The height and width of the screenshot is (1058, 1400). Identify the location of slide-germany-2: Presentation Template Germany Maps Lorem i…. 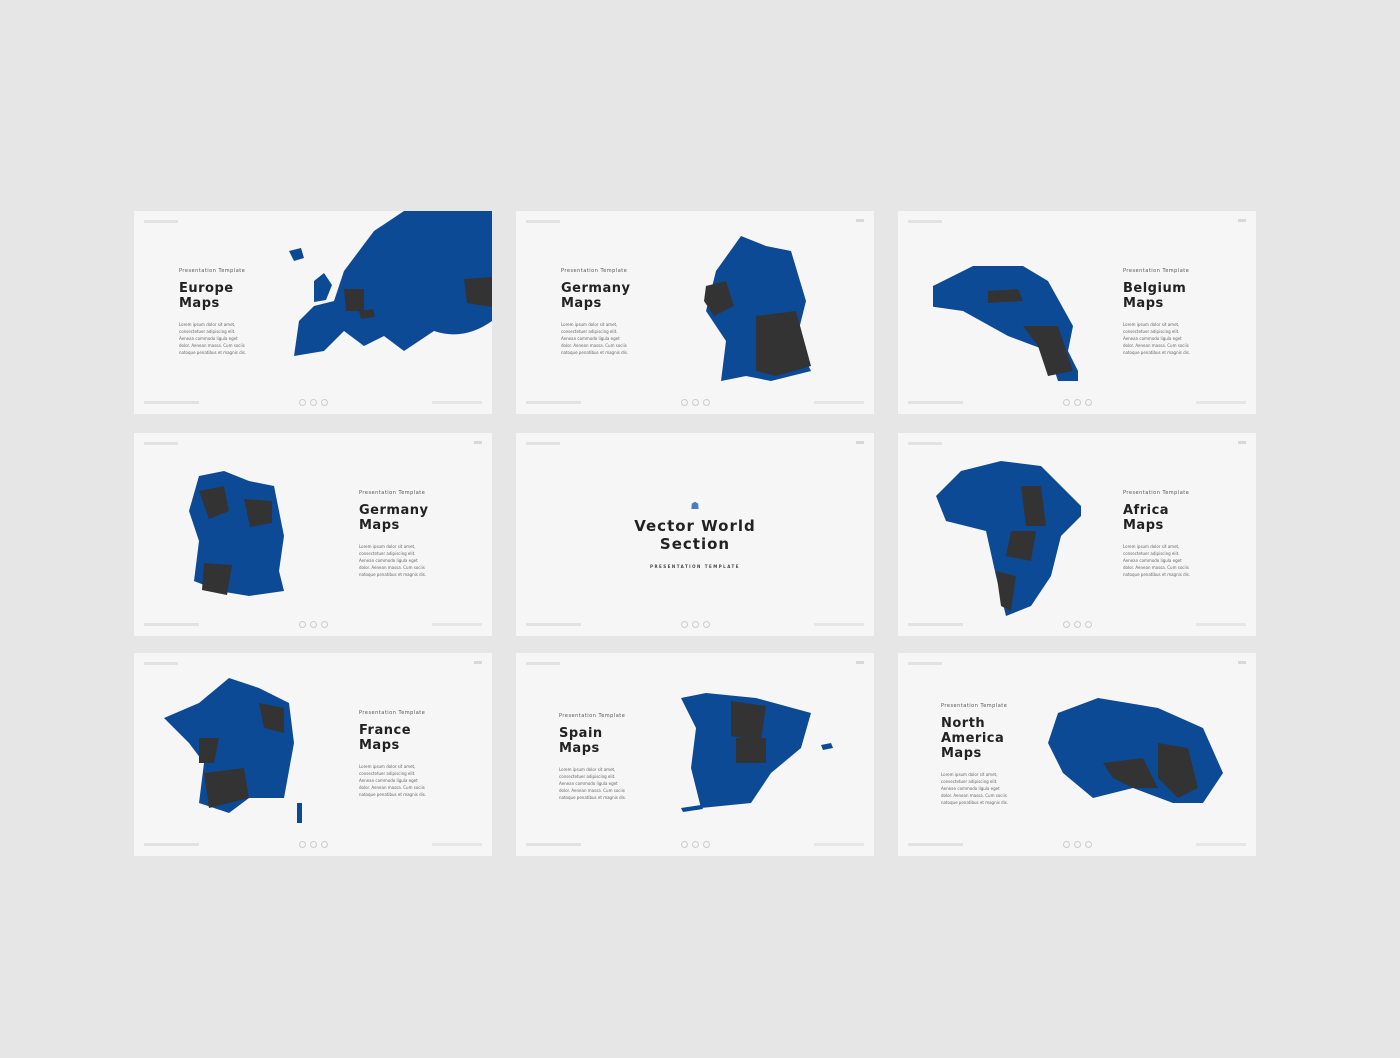
(313, 534).